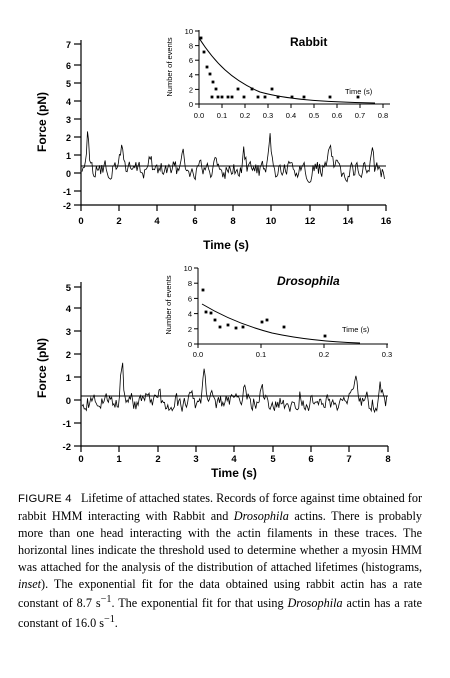  What do you see at coordinates (68, 332) in the screenshot?
I see `bottom-ytick: 3` at bounding box center [68, 332].